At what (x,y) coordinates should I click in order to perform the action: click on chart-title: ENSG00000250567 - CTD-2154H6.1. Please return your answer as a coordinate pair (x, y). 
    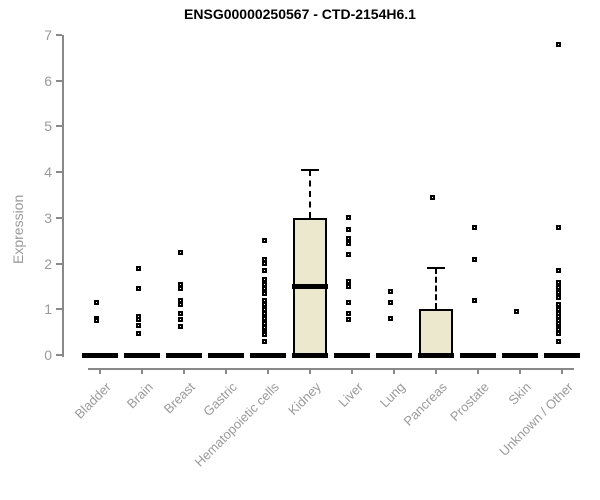
    Looking at the image, I should click on (300, 14).